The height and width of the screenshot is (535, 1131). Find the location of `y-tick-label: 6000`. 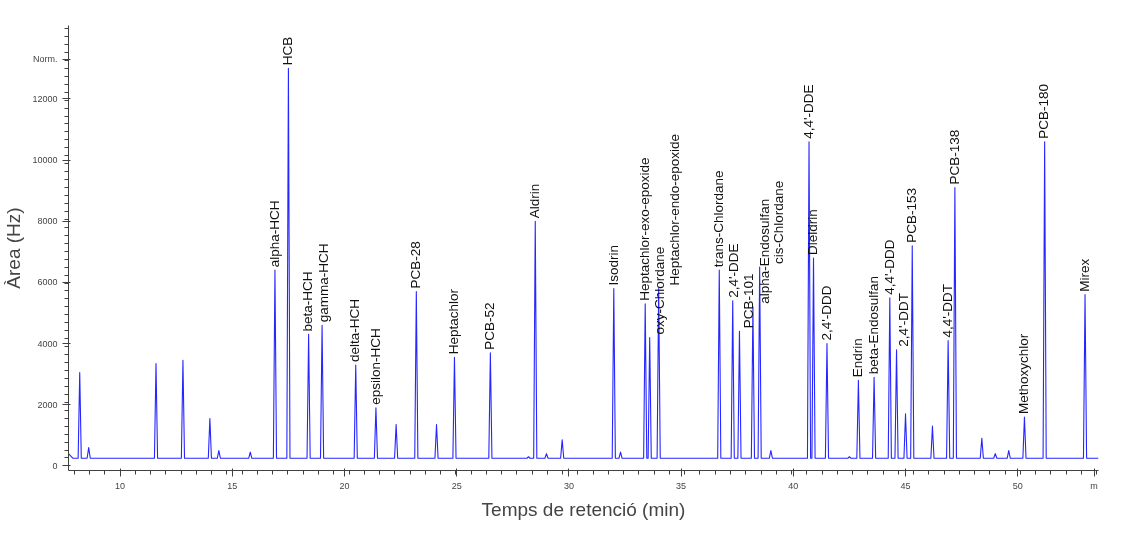

y-tick-label: 6000 is located at coordinates (47, 282).